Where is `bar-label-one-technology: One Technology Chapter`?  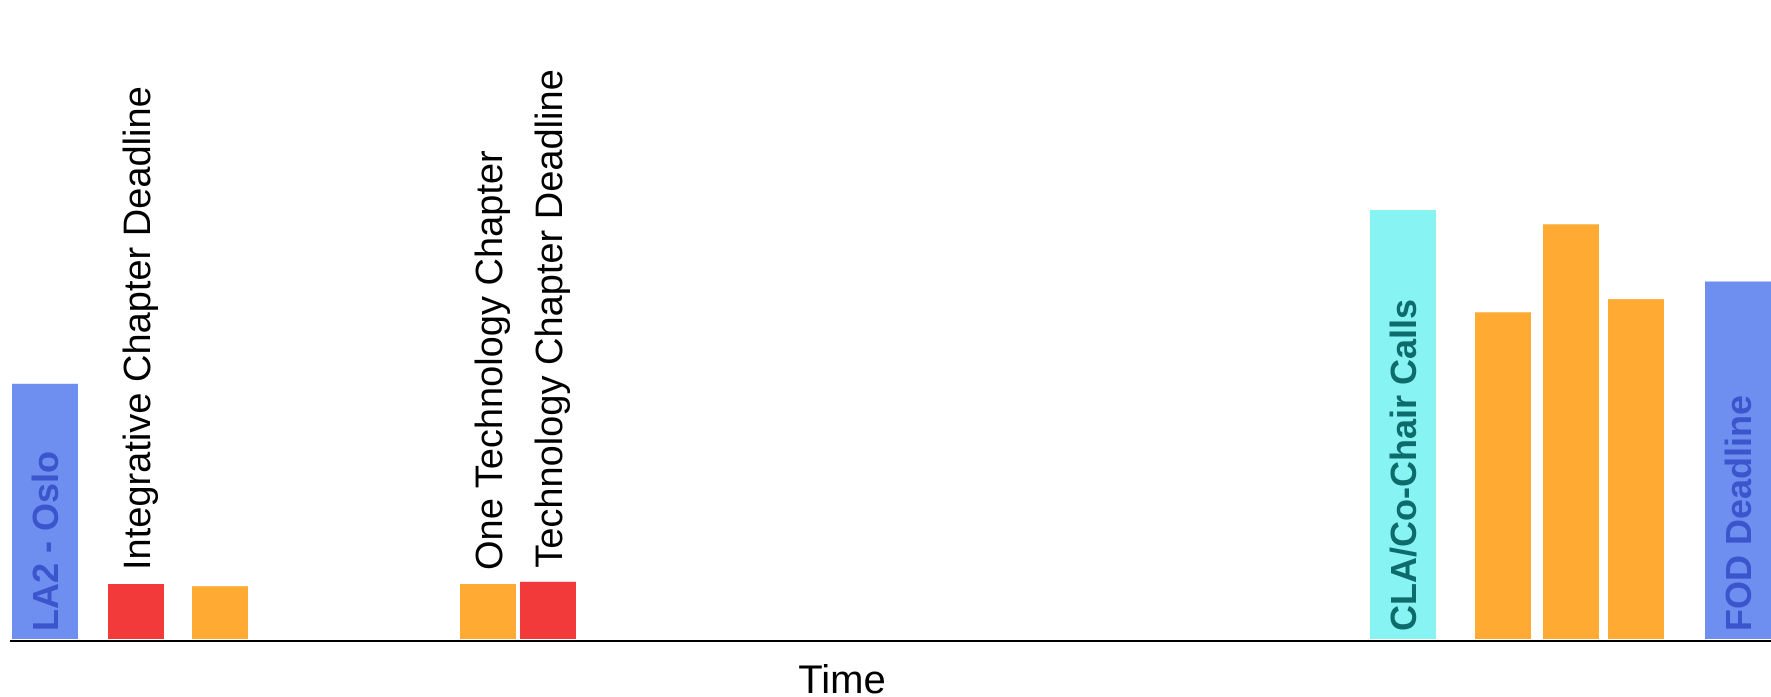 bar-label-one-technology: One Technology Chapter is located at coordinates (490, 360).